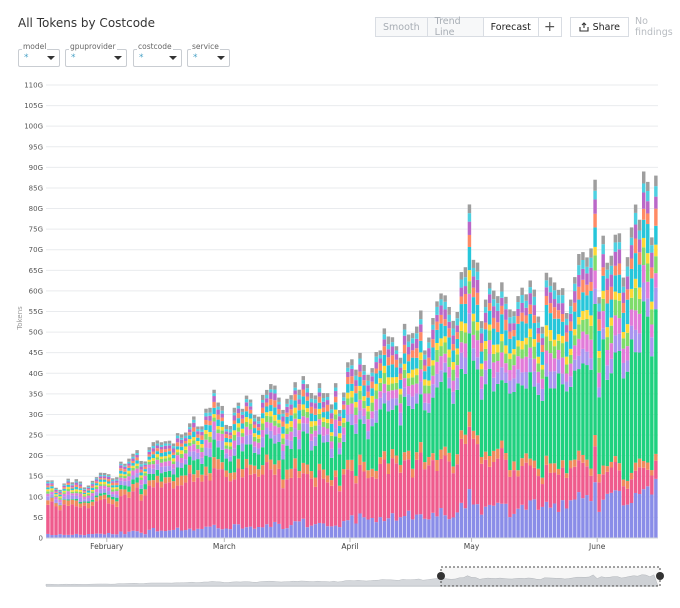 This screenshot has width=680, height=608. I want to click on filter-value: *, so click(26, 58).